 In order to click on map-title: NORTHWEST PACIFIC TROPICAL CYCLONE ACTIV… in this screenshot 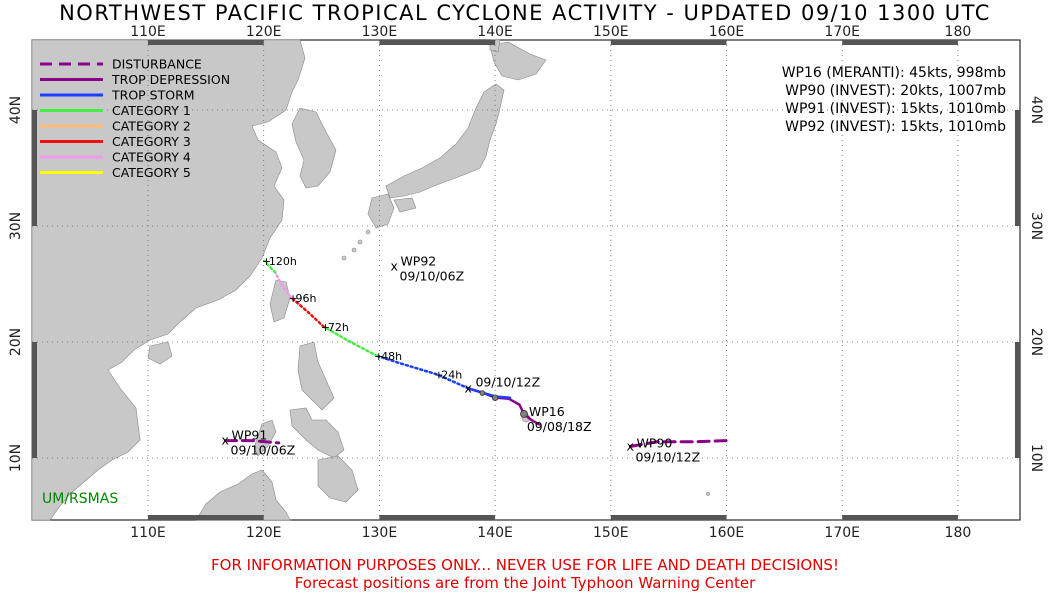, I will do `click(525, 13)`.